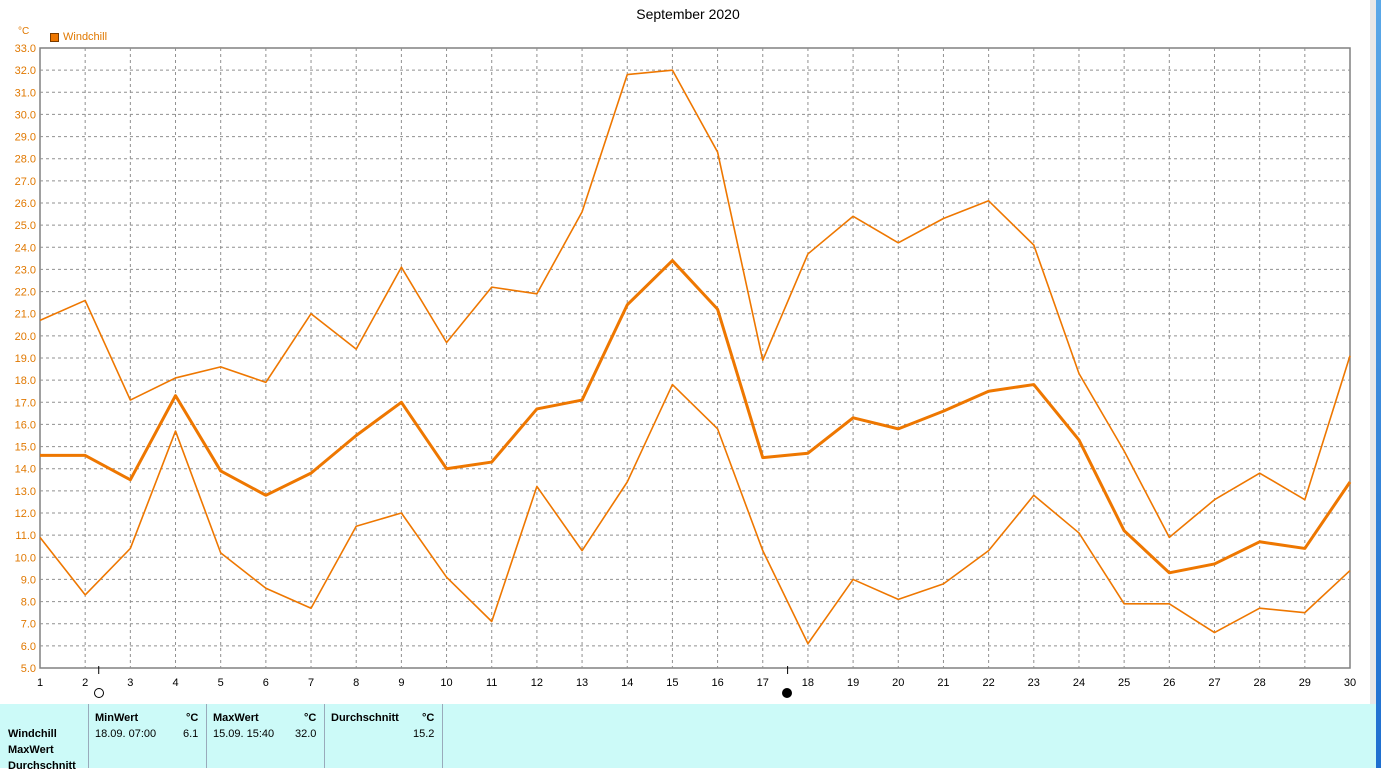 The width and height of the screenshot is (1381, 772). What do you see at coordinates (28, 625) in the screenshot?
I see `y-tick-label: 7.0` at bounding box center [28, 625].